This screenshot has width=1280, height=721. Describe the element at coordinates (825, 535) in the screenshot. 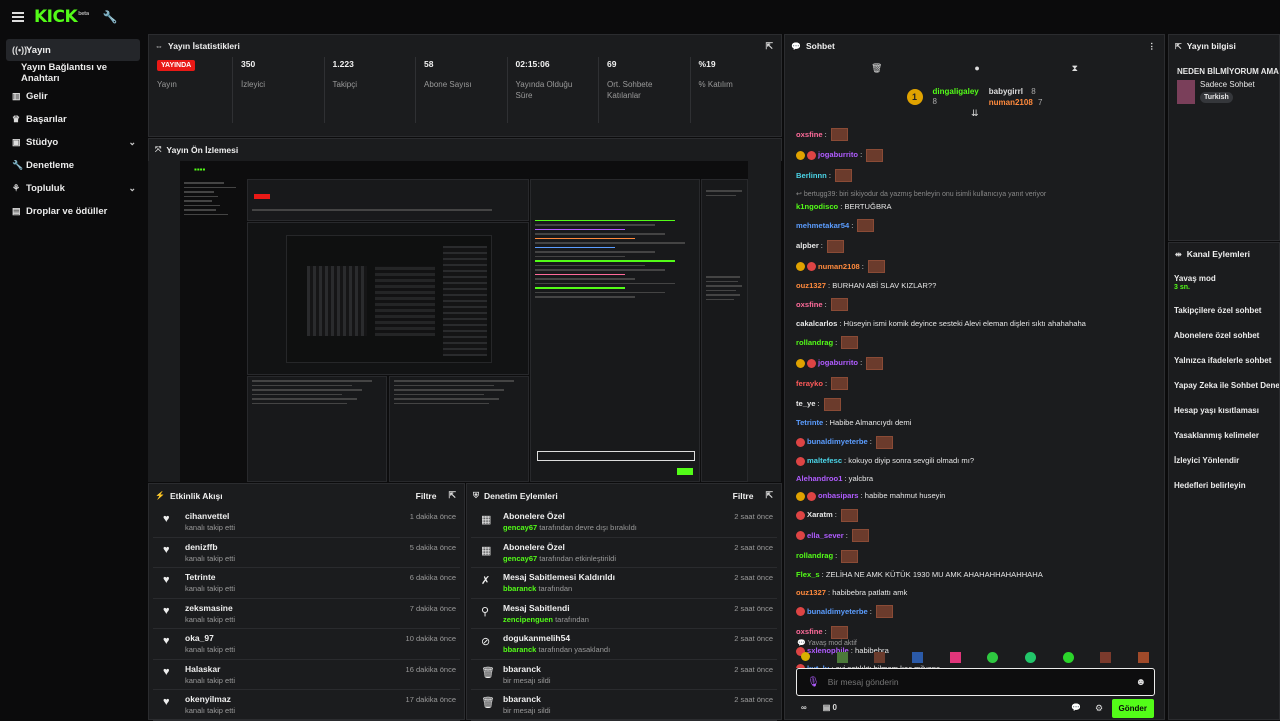

I see `chat-username: ella_sever` at that location.